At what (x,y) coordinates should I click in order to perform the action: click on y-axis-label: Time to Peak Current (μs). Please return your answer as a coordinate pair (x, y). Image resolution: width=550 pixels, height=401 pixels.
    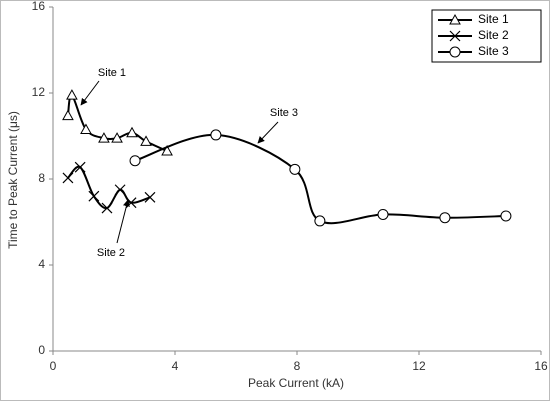
    Looking at the image, I should click on (13, 180).